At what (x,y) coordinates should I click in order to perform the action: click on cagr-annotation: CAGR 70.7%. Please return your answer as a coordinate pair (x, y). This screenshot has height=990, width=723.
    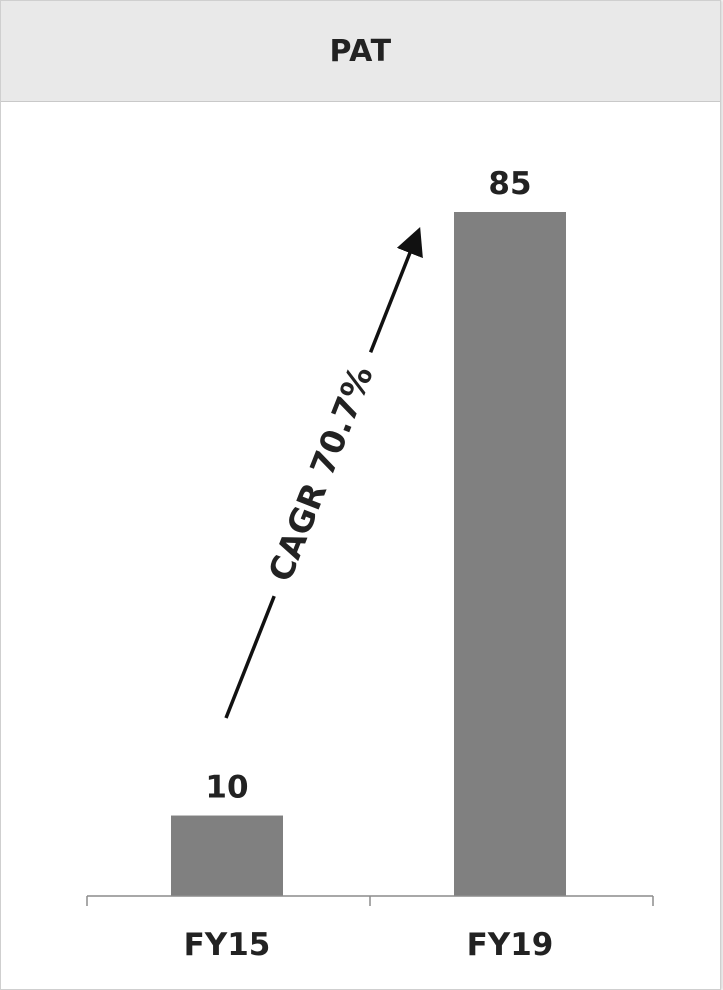
    Looking at the image, I should click on (323, 472).